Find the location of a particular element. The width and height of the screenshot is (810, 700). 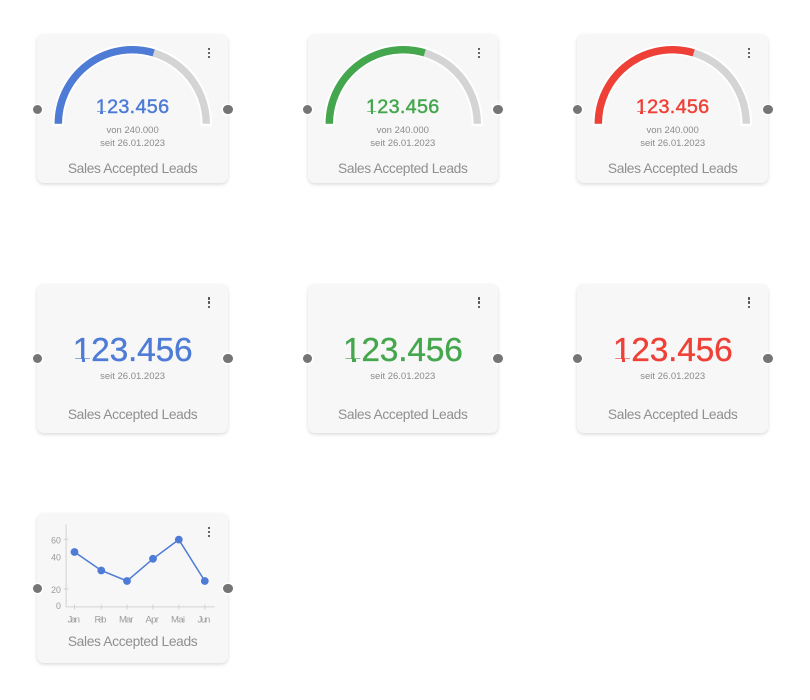

svg-text: Mar is located at coordinates (126, 620).